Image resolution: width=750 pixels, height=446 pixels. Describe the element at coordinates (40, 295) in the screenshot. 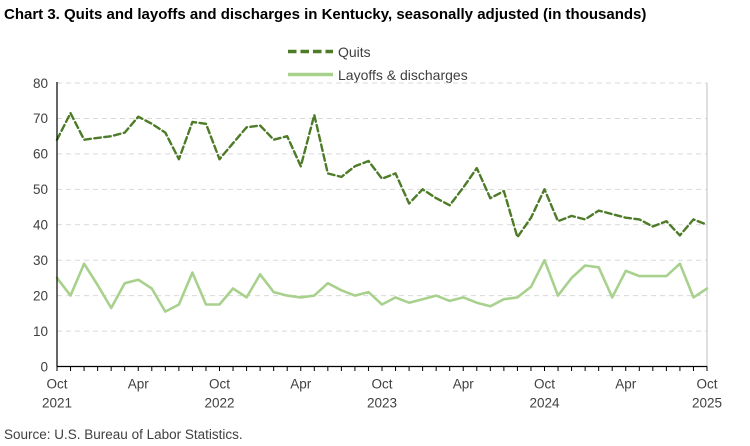

I see `y-tick-label: 20` at that location.